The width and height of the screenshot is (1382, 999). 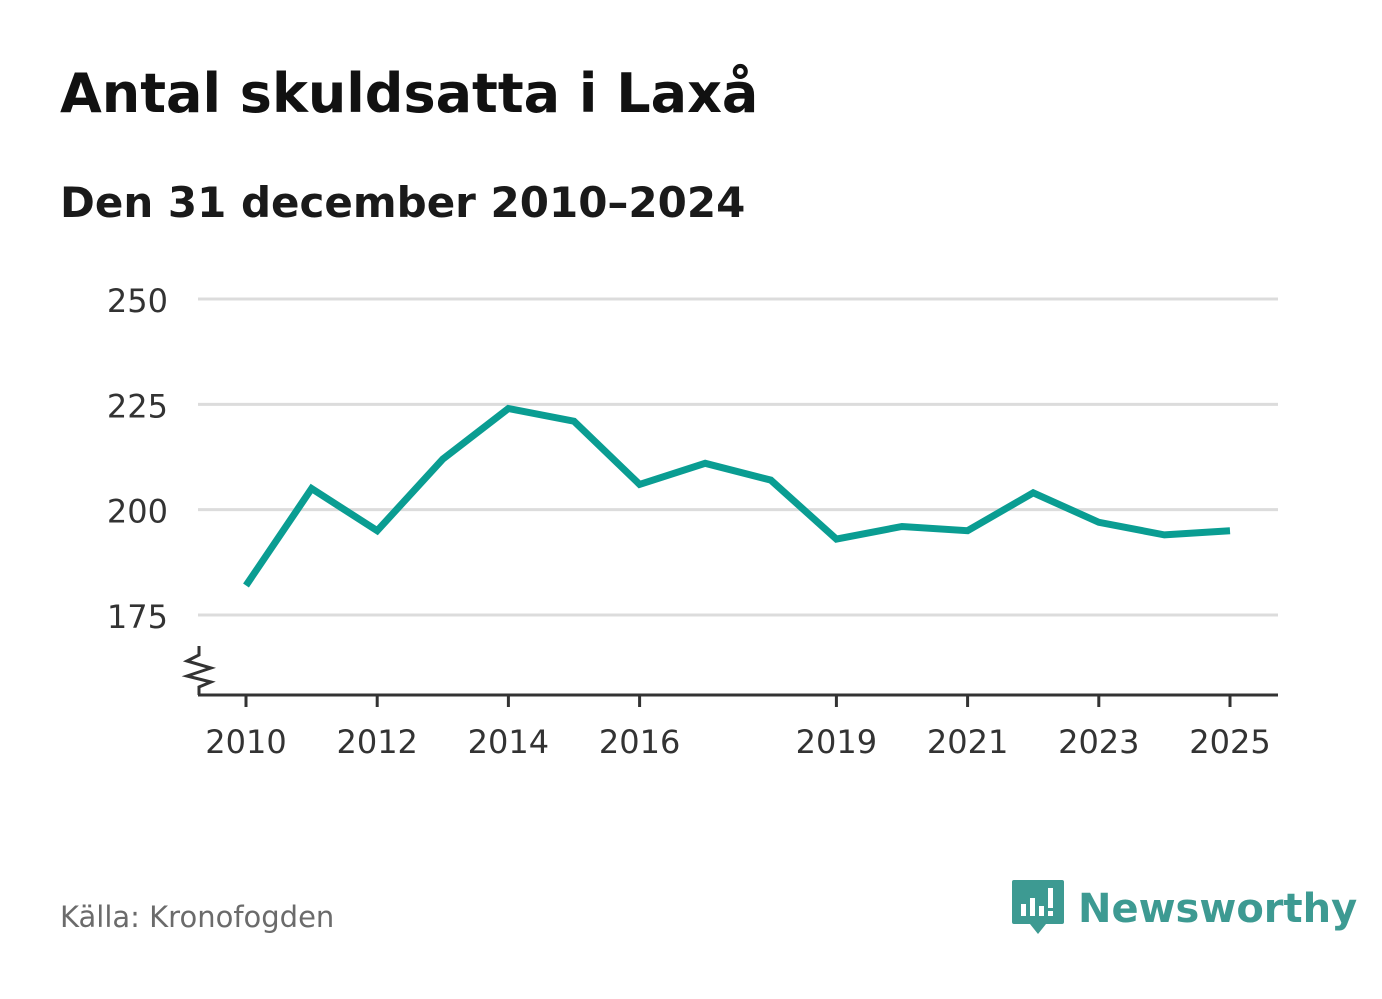 I want to click on series-line, so click(x=737, y=496).